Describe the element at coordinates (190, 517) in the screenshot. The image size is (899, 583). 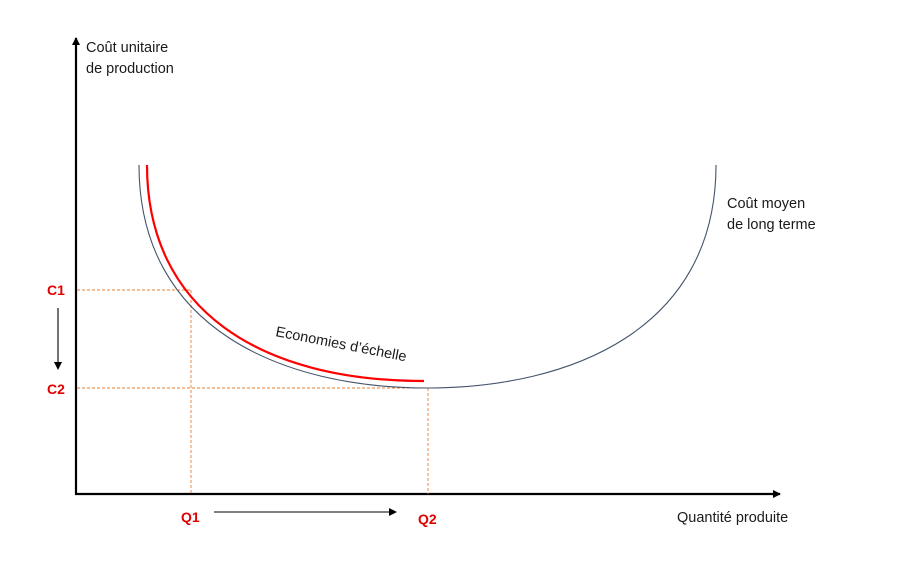
I see `q1-tick-label: Q1` at that location.